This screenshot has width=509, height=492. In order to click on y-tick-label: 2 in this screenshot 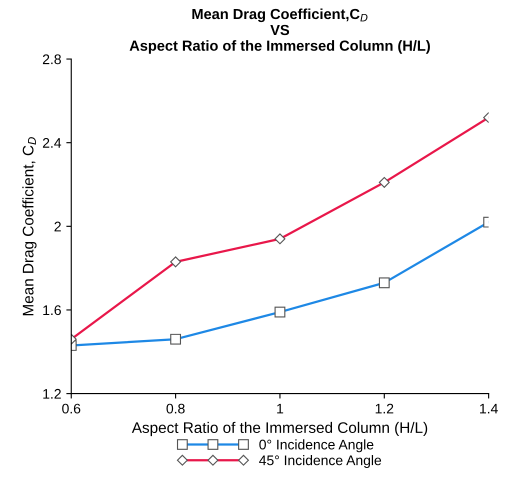, I will do `click(57, 227)`.